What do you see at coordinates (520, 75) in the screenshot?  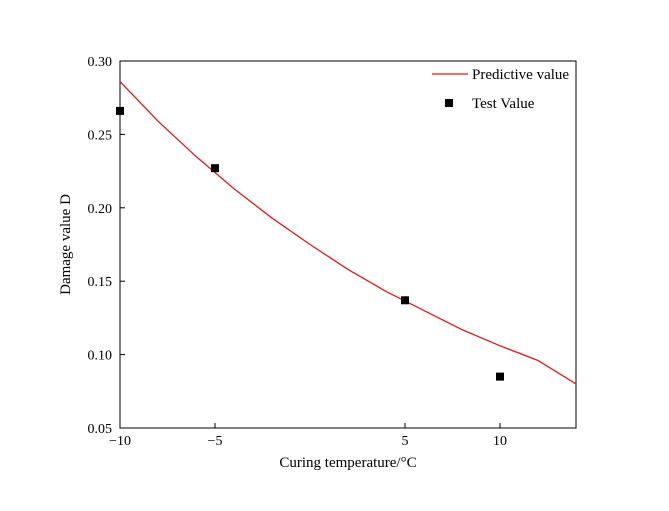 I see `legend-predictive-label: Predictive value` at bounding box center [520, 75].